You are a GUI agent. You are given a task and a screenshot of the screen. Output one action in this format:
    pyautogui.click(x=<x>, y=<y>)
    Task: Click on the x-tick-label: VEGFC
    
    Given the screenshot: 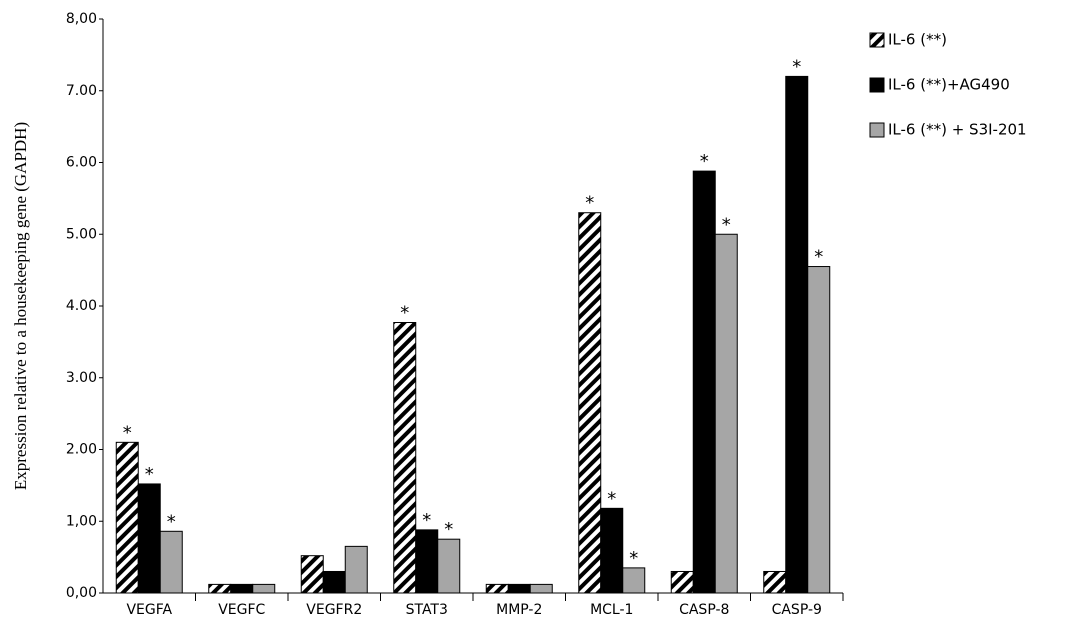 What is the action you would take?
    pyautogui.click(x=241, y=610)
    